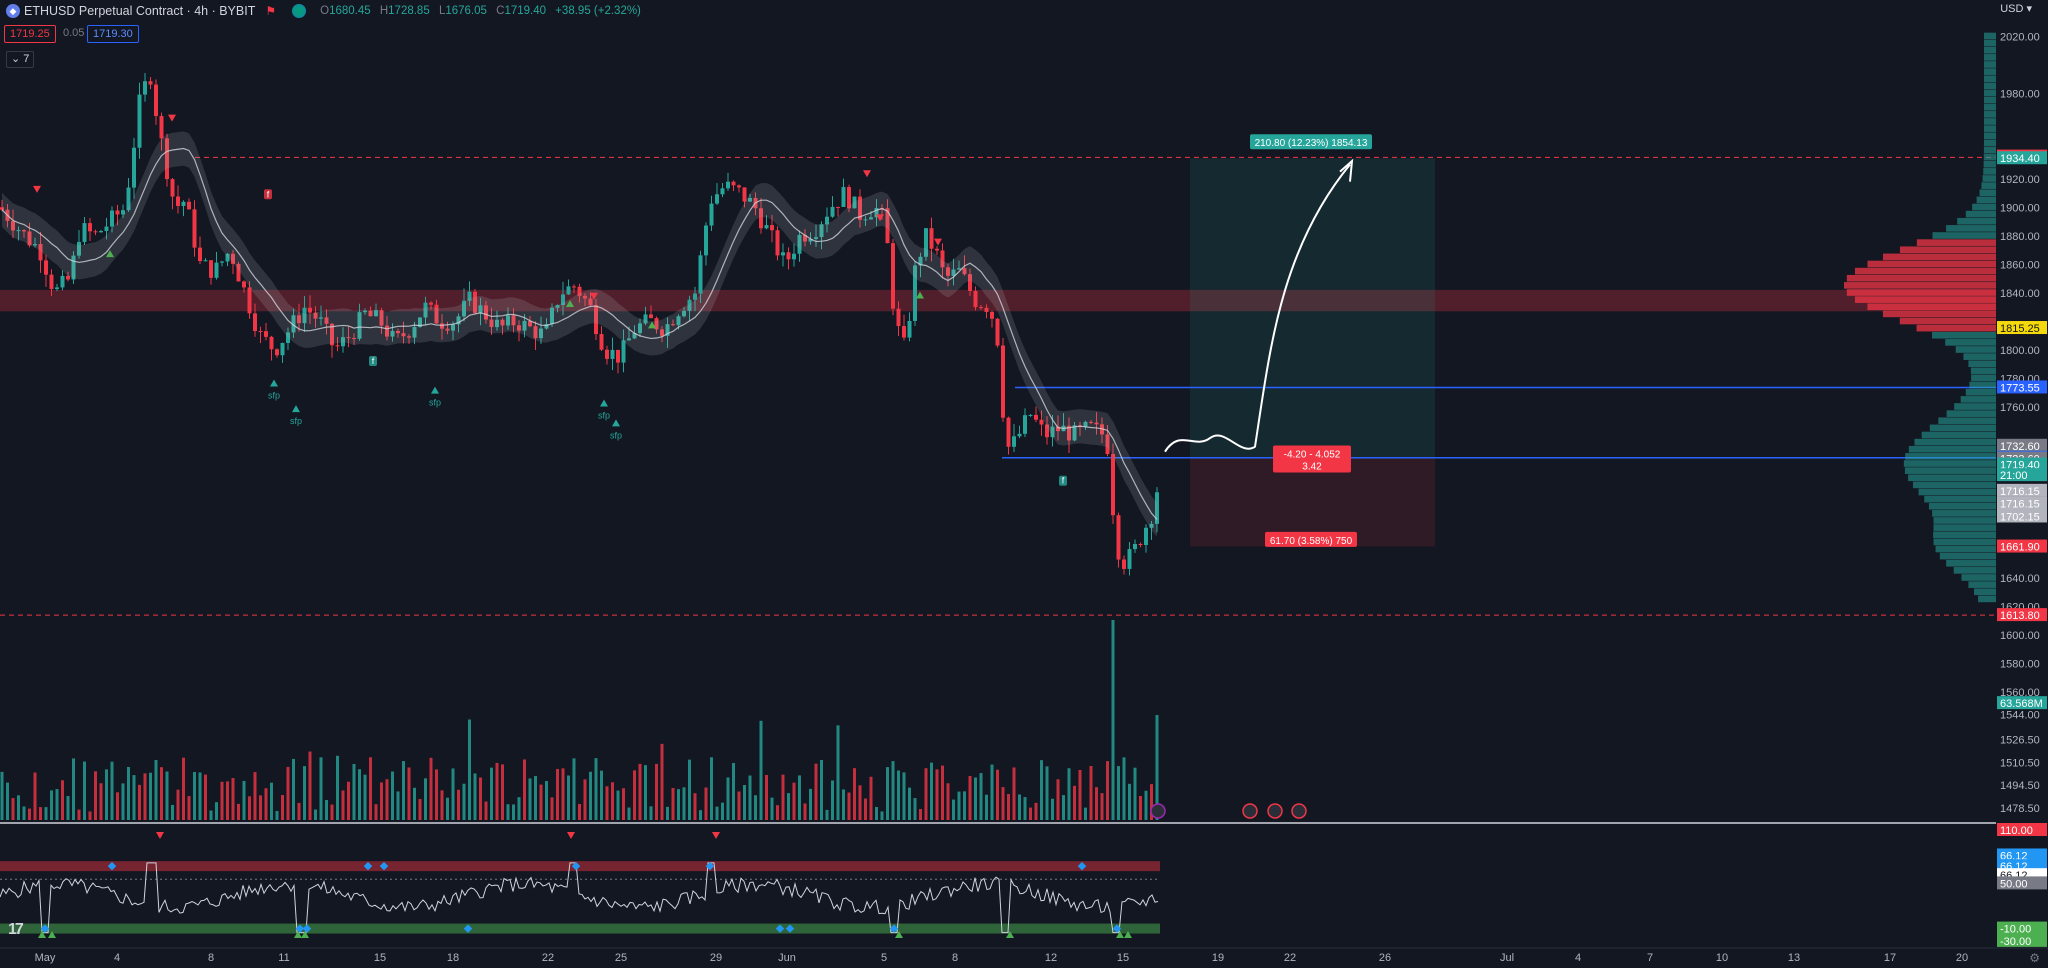 This screenshot has height=968, width=2048. I want to click on resistance-zone, so click(998, 300).